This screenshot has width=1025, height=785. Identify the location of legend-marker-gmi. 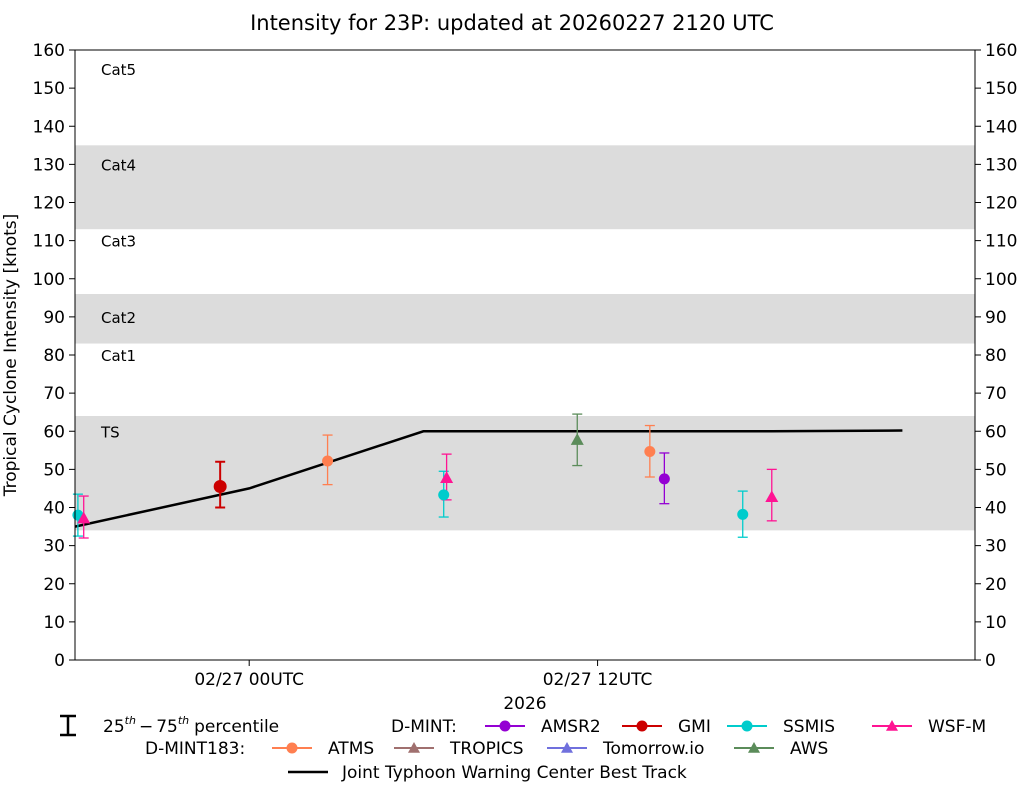
(642, 726).